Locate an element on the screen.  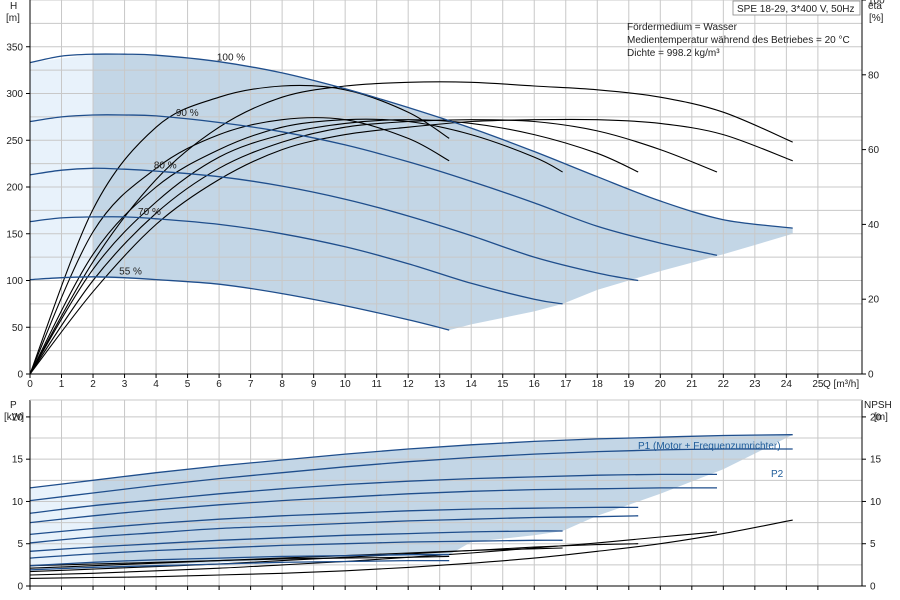
q-tick-label: 23 is located at coordinates (755, 384).